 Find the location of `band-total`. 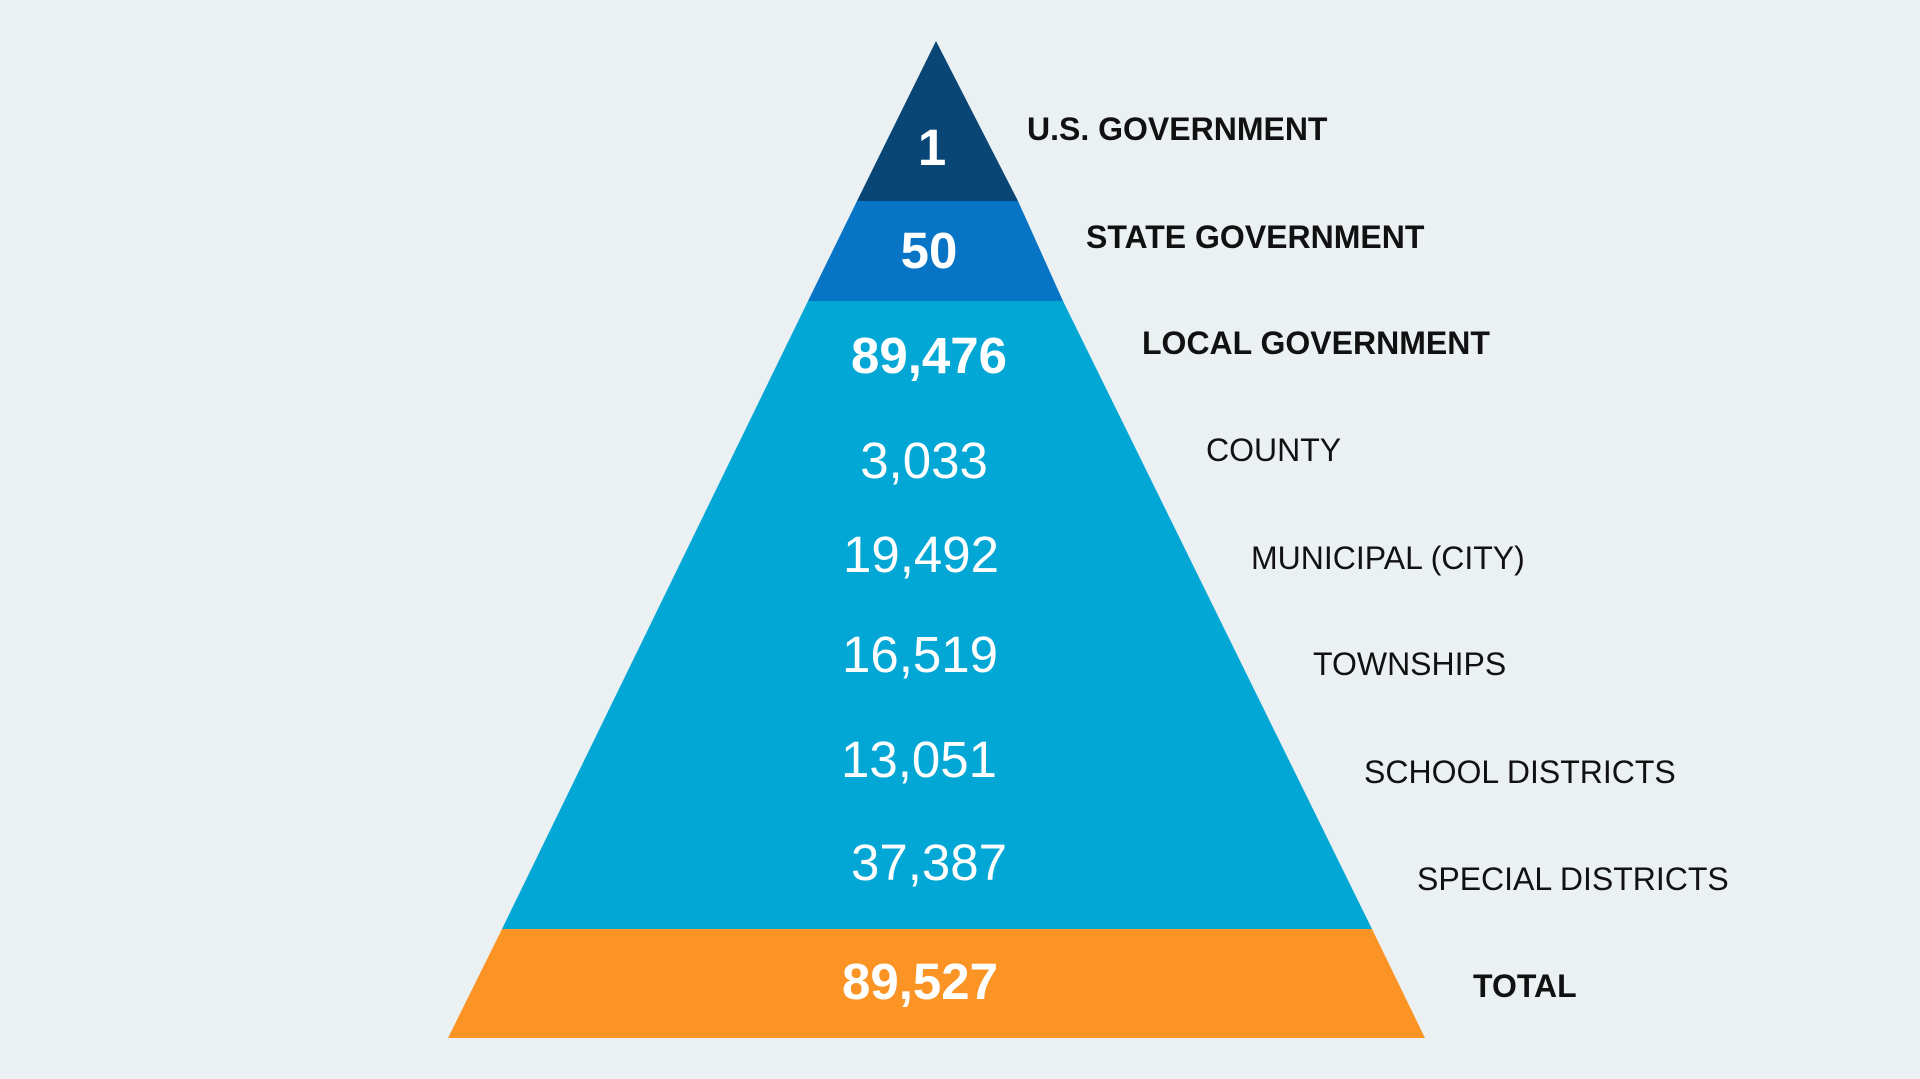

band-total is located at coordinates (936, 983).